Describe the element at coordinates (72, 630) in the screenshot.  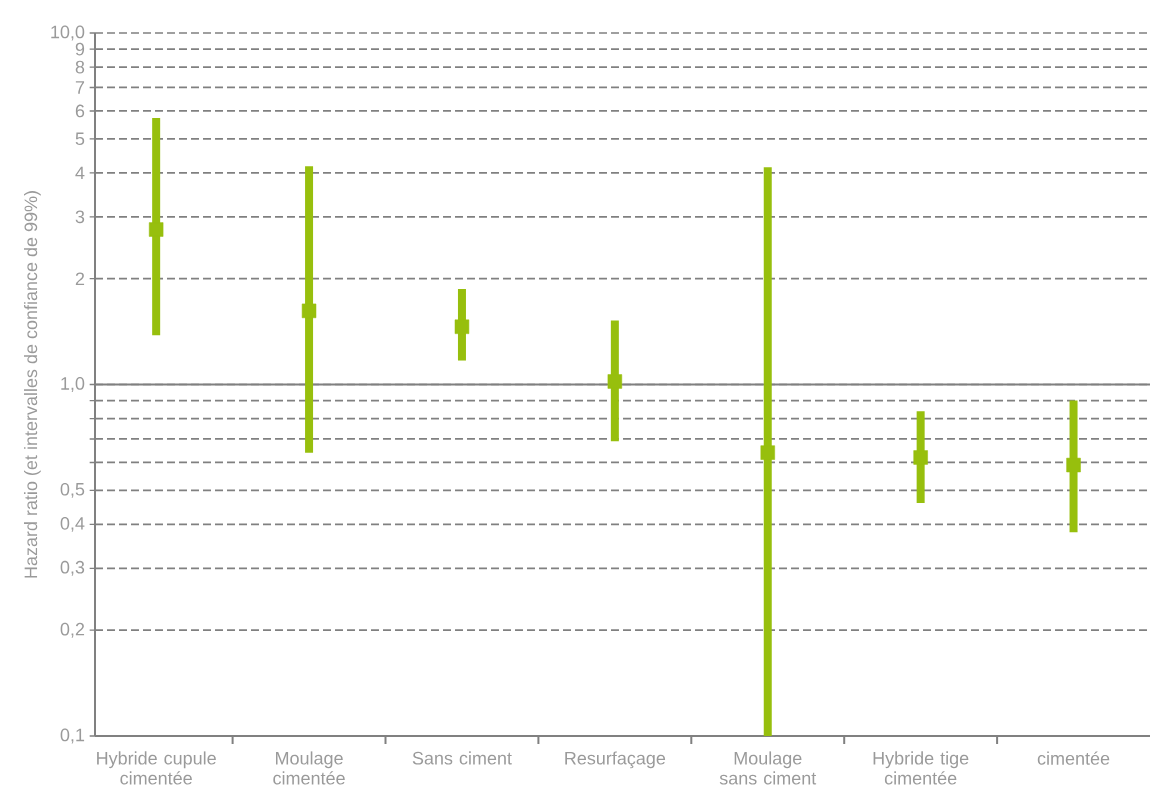
I see `y-tick-label: 0,2` at that location.